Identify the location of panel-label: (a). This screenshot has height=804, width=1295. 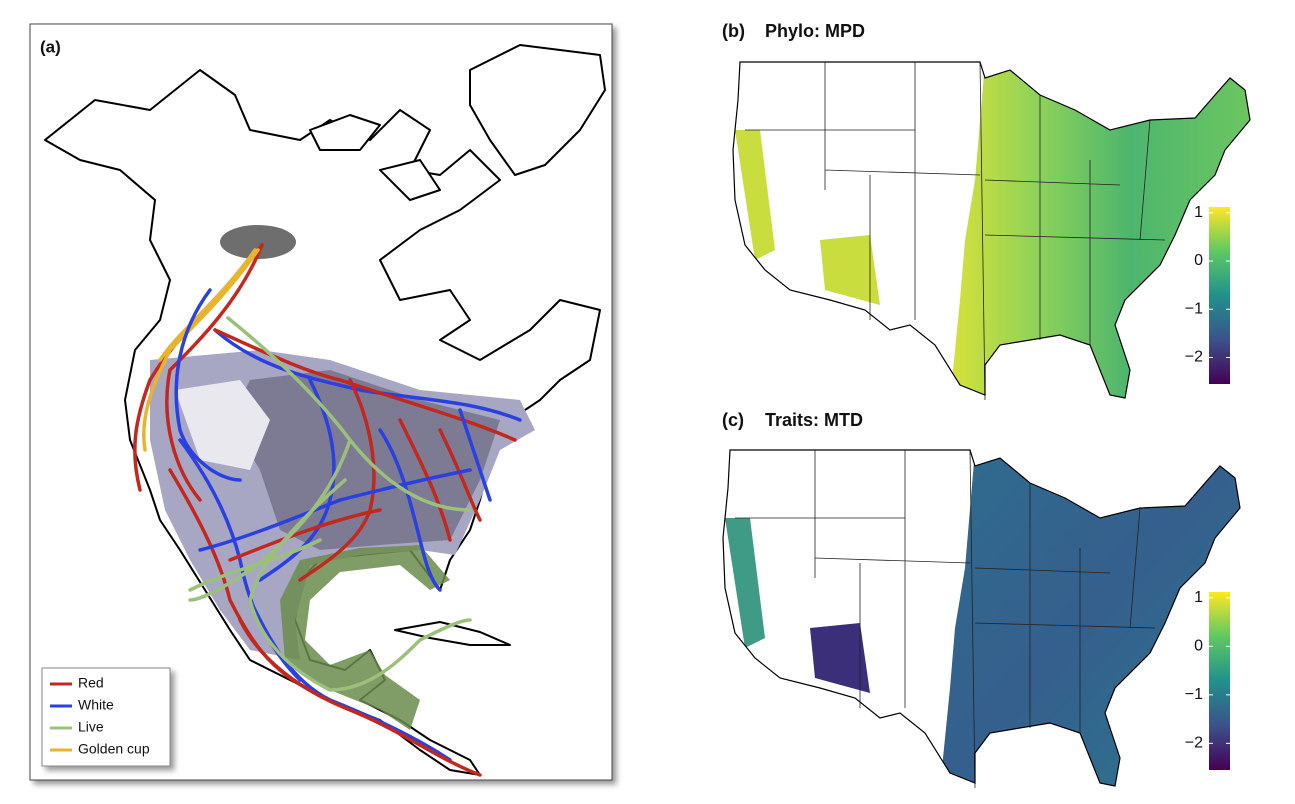
(50, 46).